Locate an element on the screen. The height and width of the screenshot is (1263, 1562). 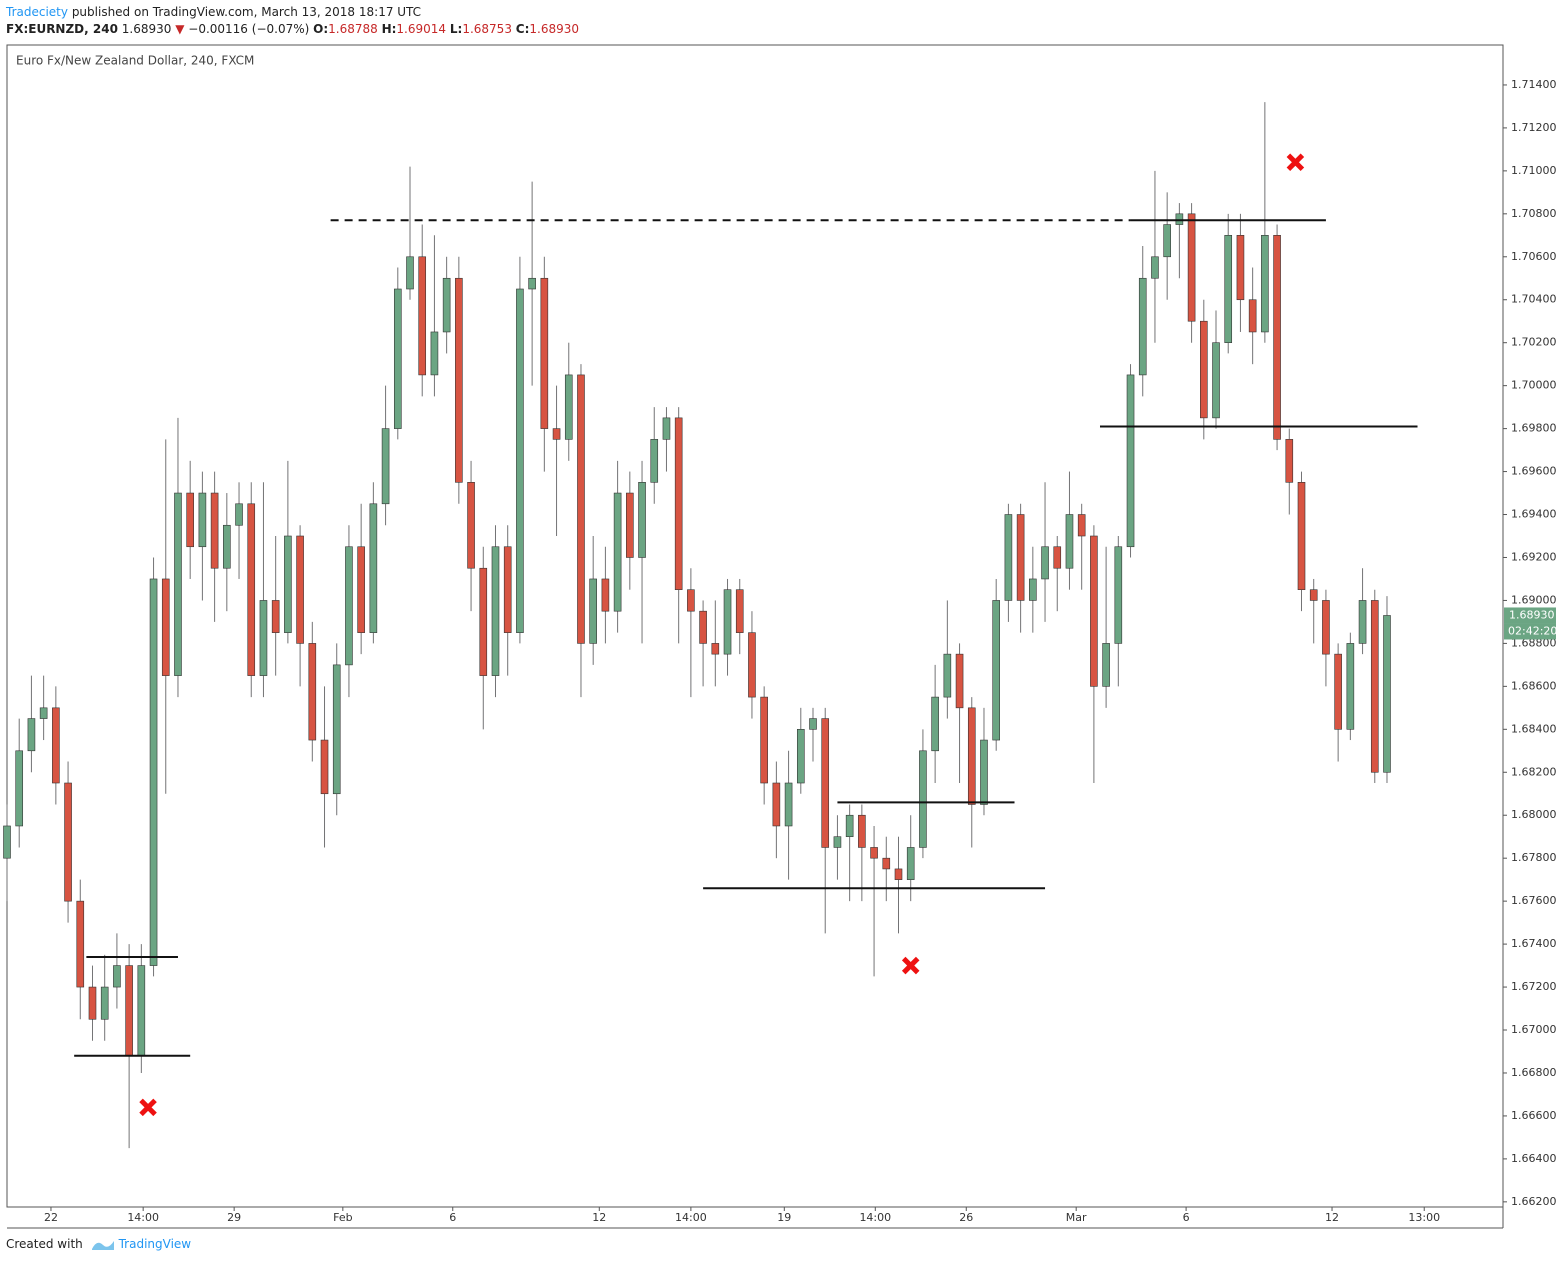
y-tick-label: 1.71200 is located at coordinates (1534, 127).